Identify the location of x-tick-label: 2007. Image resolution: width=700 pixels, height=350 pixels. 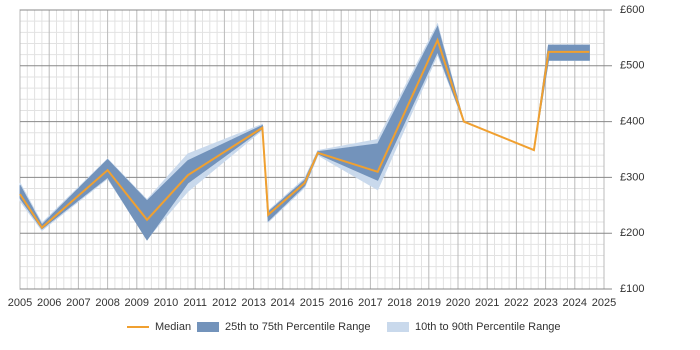
(78, 303).